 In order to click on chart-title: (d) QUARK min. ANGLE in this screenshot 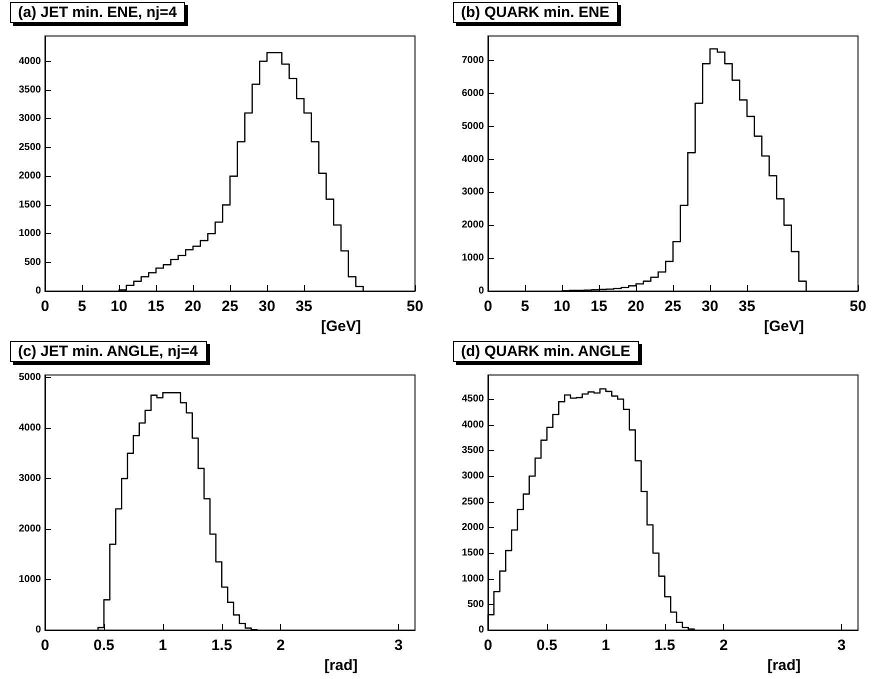, I will do `click(545, 351)`.